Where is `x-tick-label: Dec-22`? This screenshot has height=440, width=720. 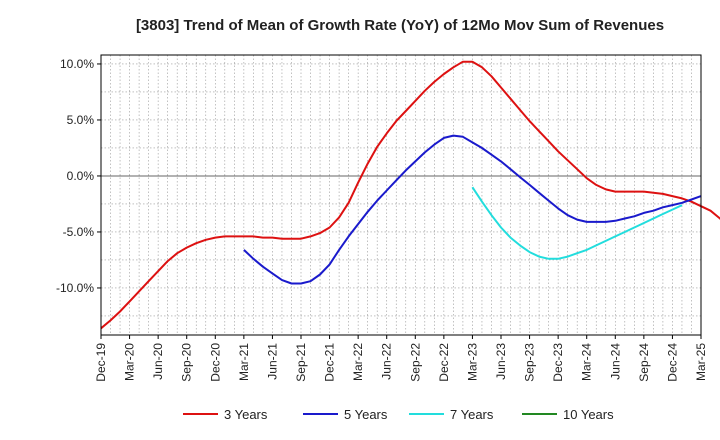 x-tick-label: Dec-22 is located at coordinates (444, 362).